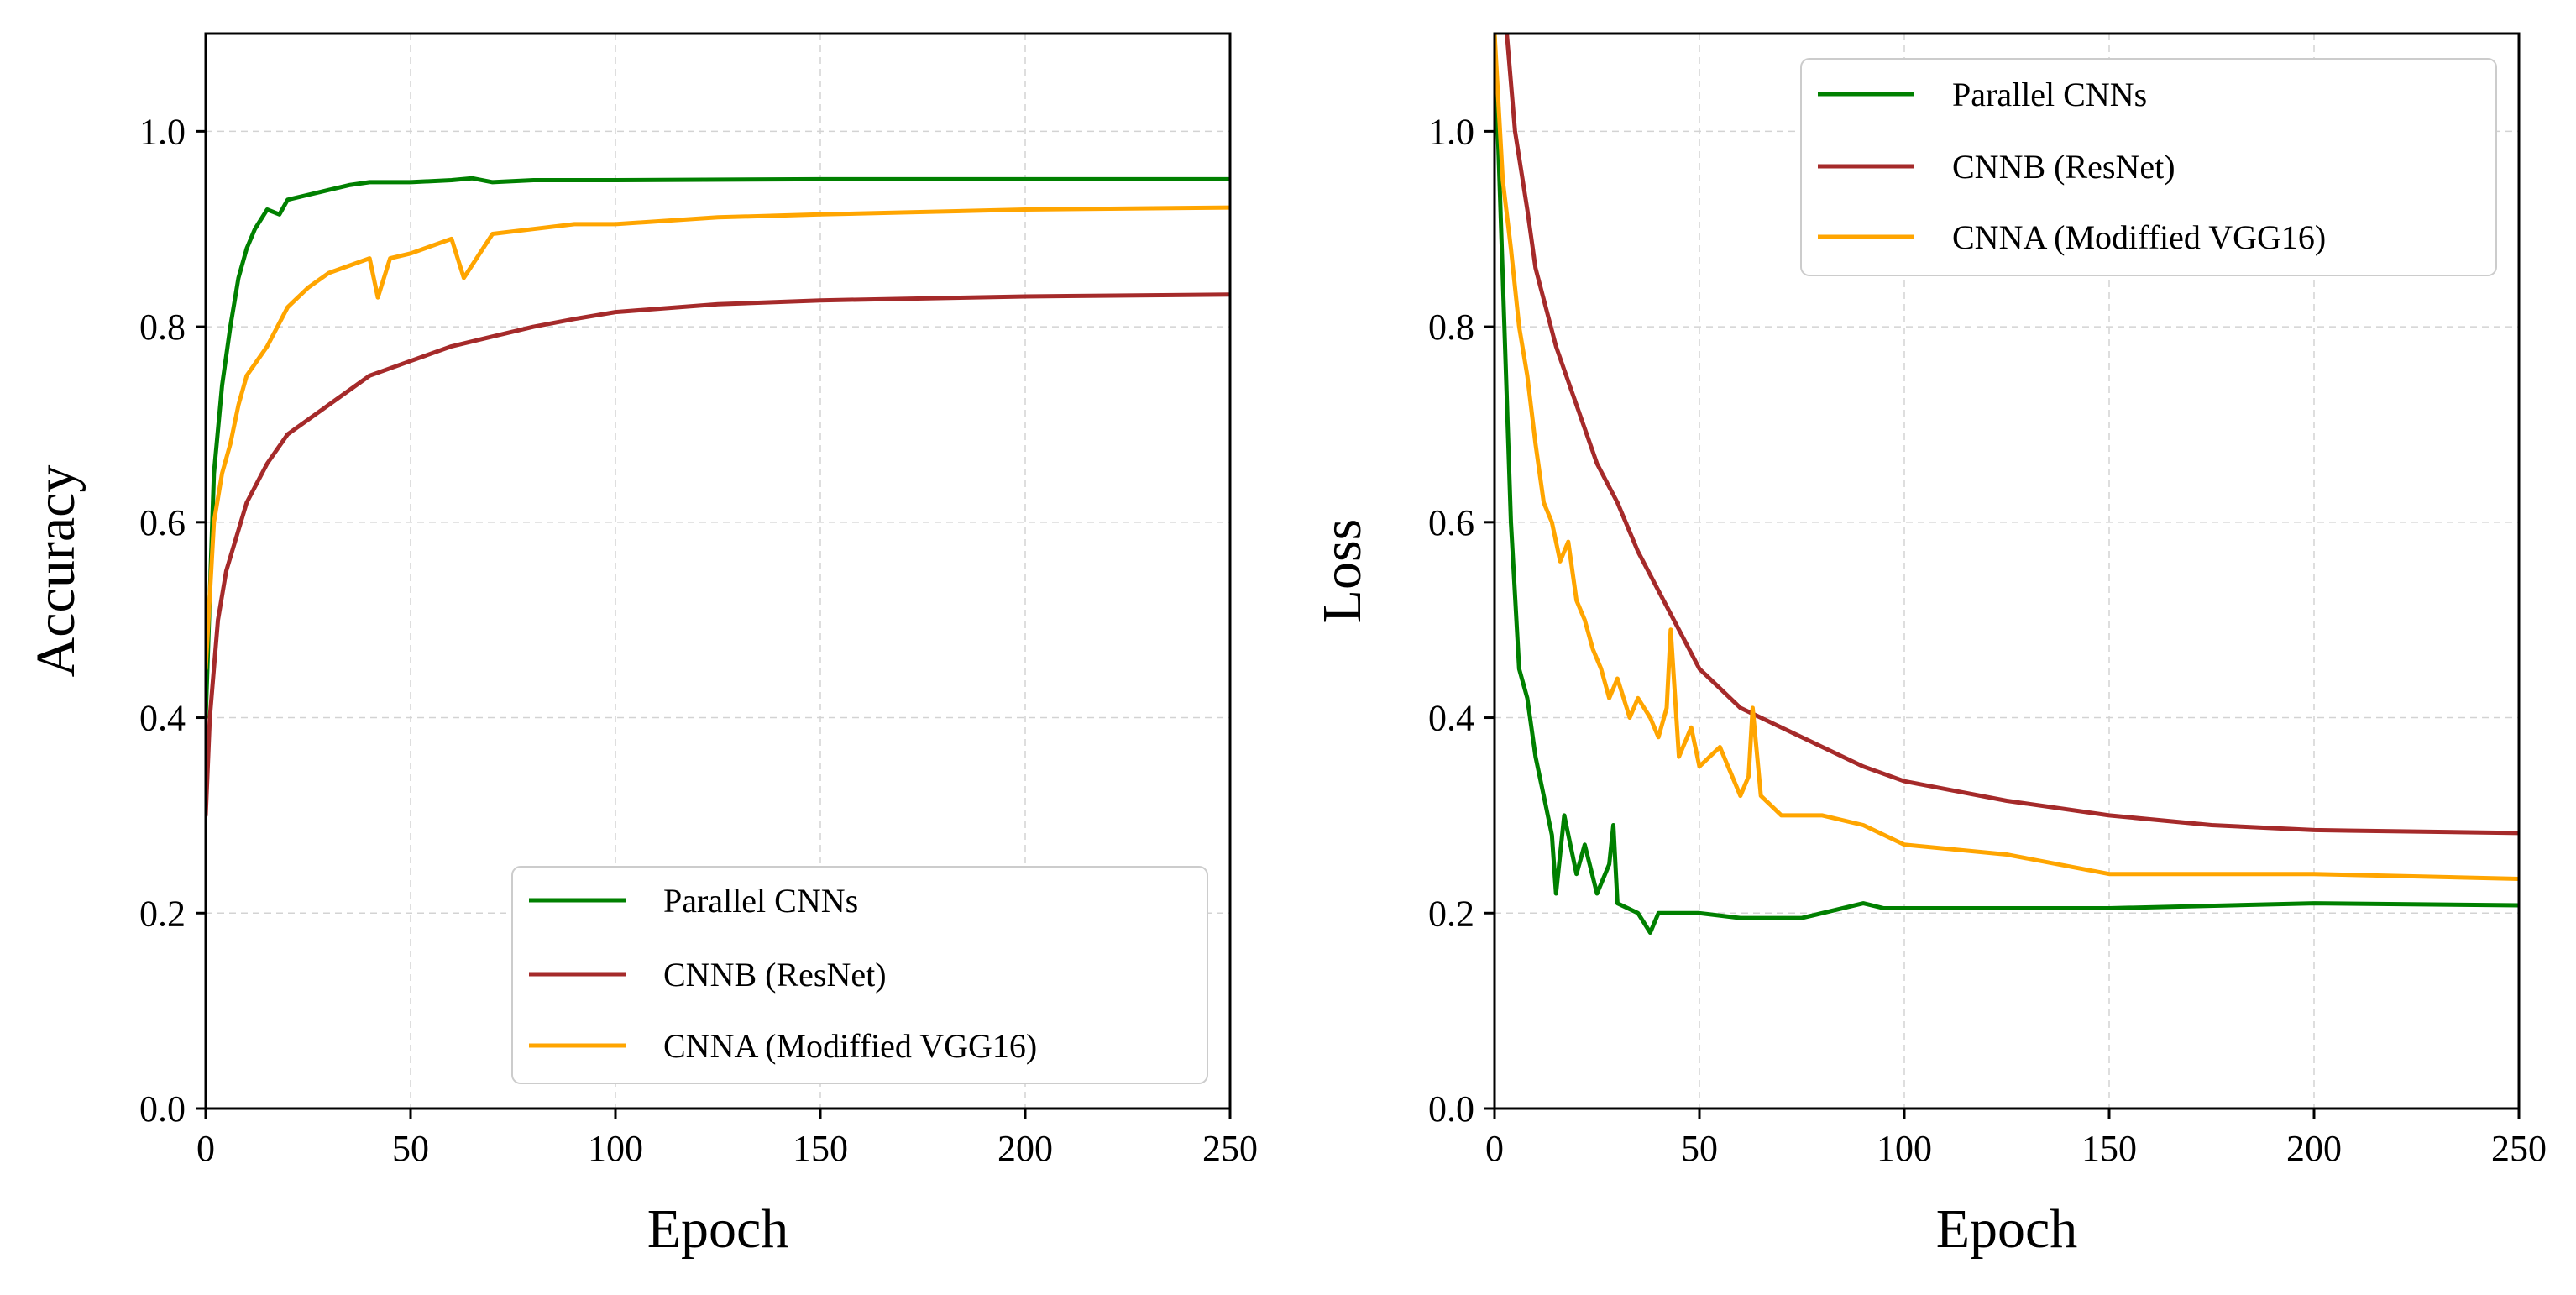 This screenshot has height=1295, width=2576. What do you see at coordinates (1495, 1148) in the screenshot?
I see `loss-x-tick-label-0: 0` at bounding box center [1495, 1148].